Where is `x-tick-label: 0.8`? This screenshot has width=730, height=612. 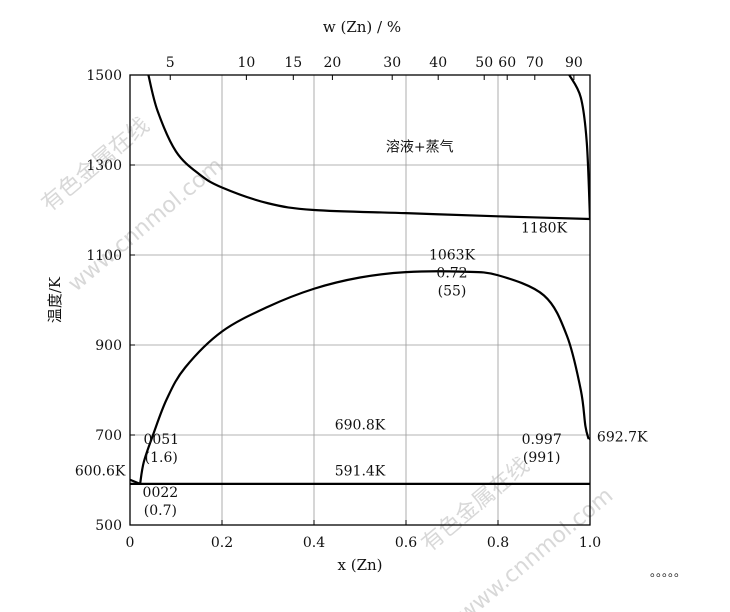
x-tick-label: 0.8 is located at coordinates (498, 543).